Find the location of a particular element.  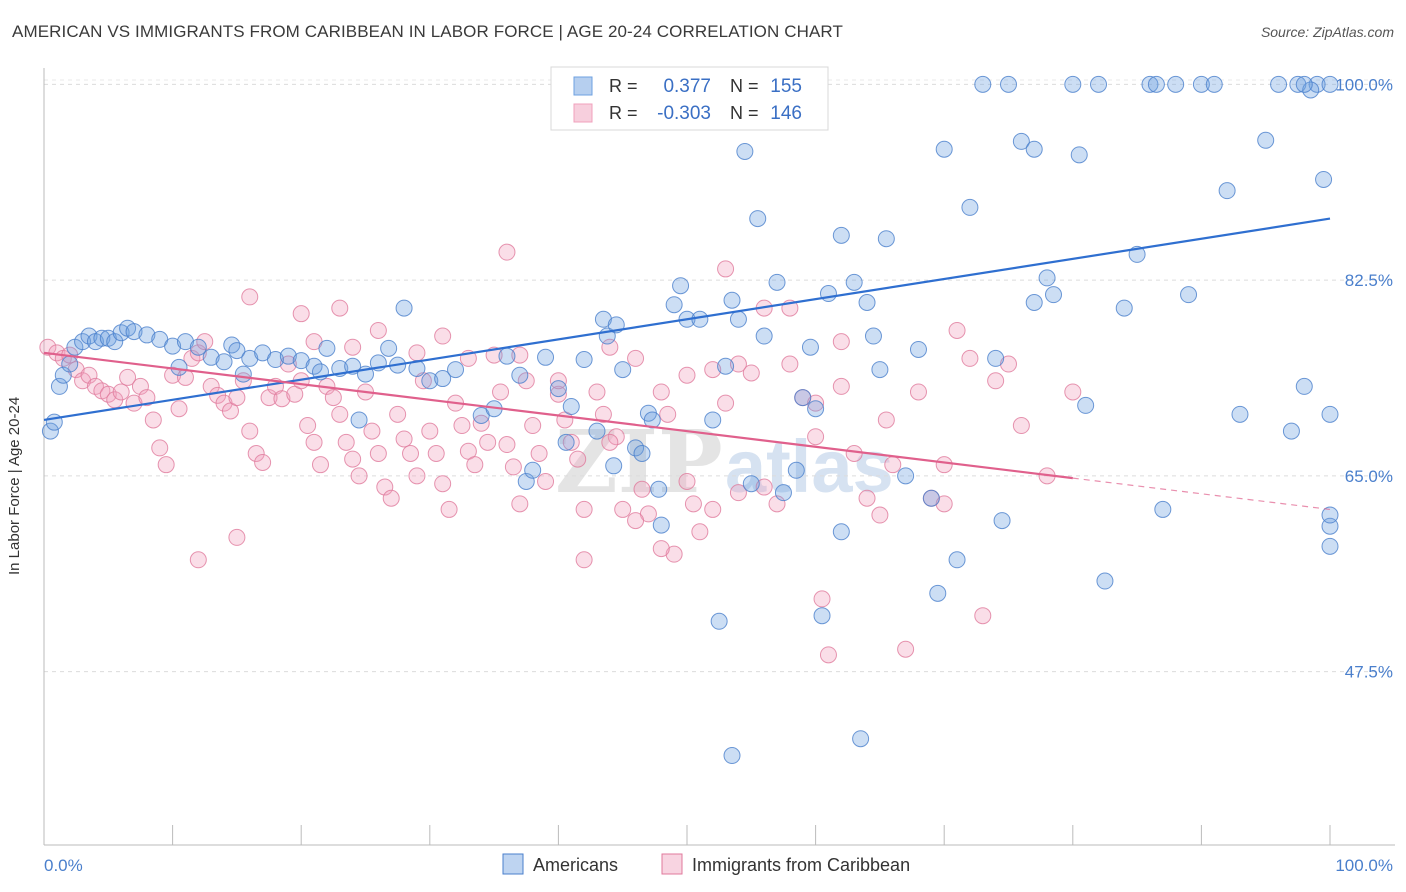

source-credit: Source: ZipAtlas.com is located at coordinates (1327, 32).